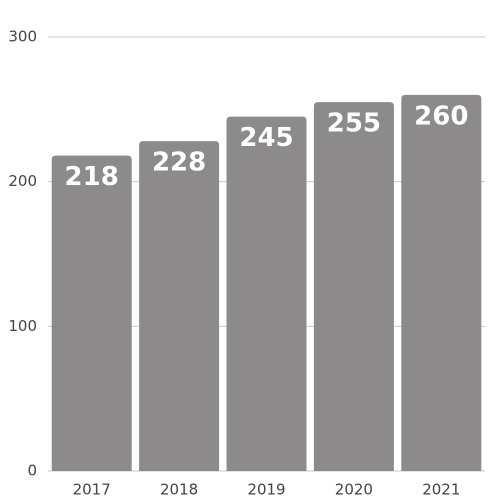 This screenshot has height=500, width=500. What do you see at coordinates (92, 177) in the screenshot?
I see `value-label: 218` at bounding box center [92, 177].